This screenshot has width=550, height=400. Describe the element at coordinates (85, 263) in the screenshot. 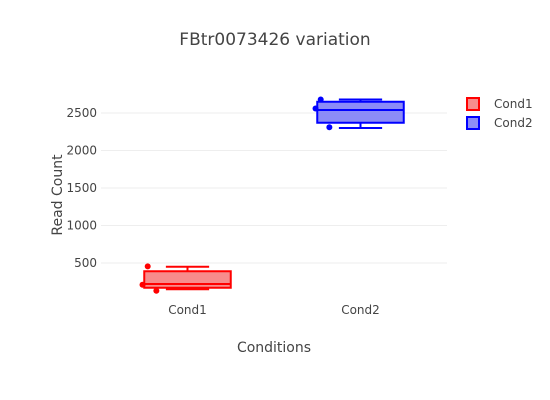

I see `y-tick-label: 500` at that location.